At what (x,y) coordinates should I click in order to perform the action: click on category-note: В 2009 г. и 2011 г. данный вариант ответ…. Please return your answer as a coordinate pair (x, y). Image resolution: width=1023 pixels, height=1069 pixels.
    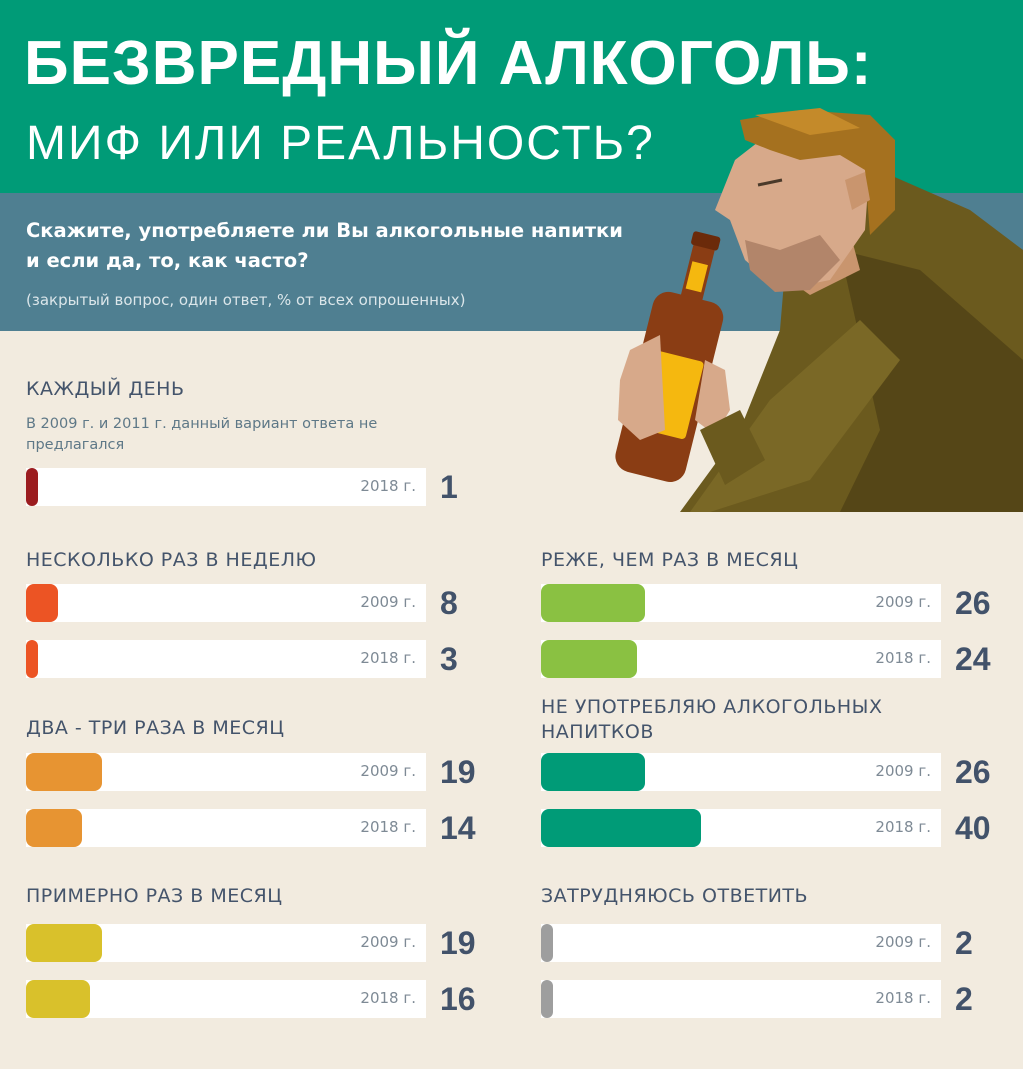
    Looking at the image, I should click on (202, 434).